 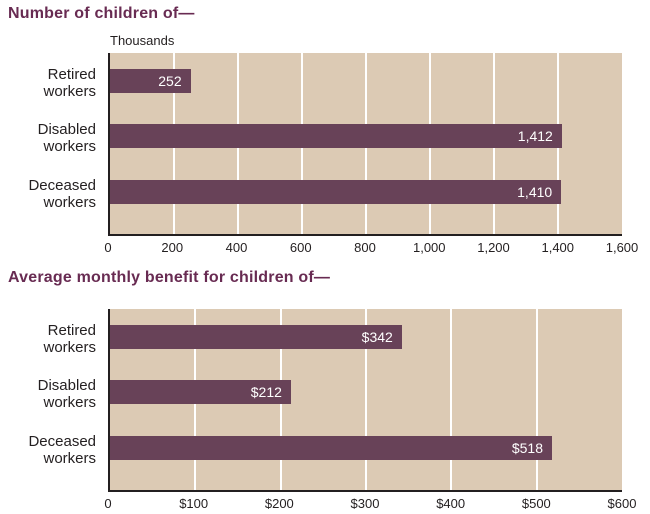 I want to click on tick-label: 400, so click(x=236, y=247).